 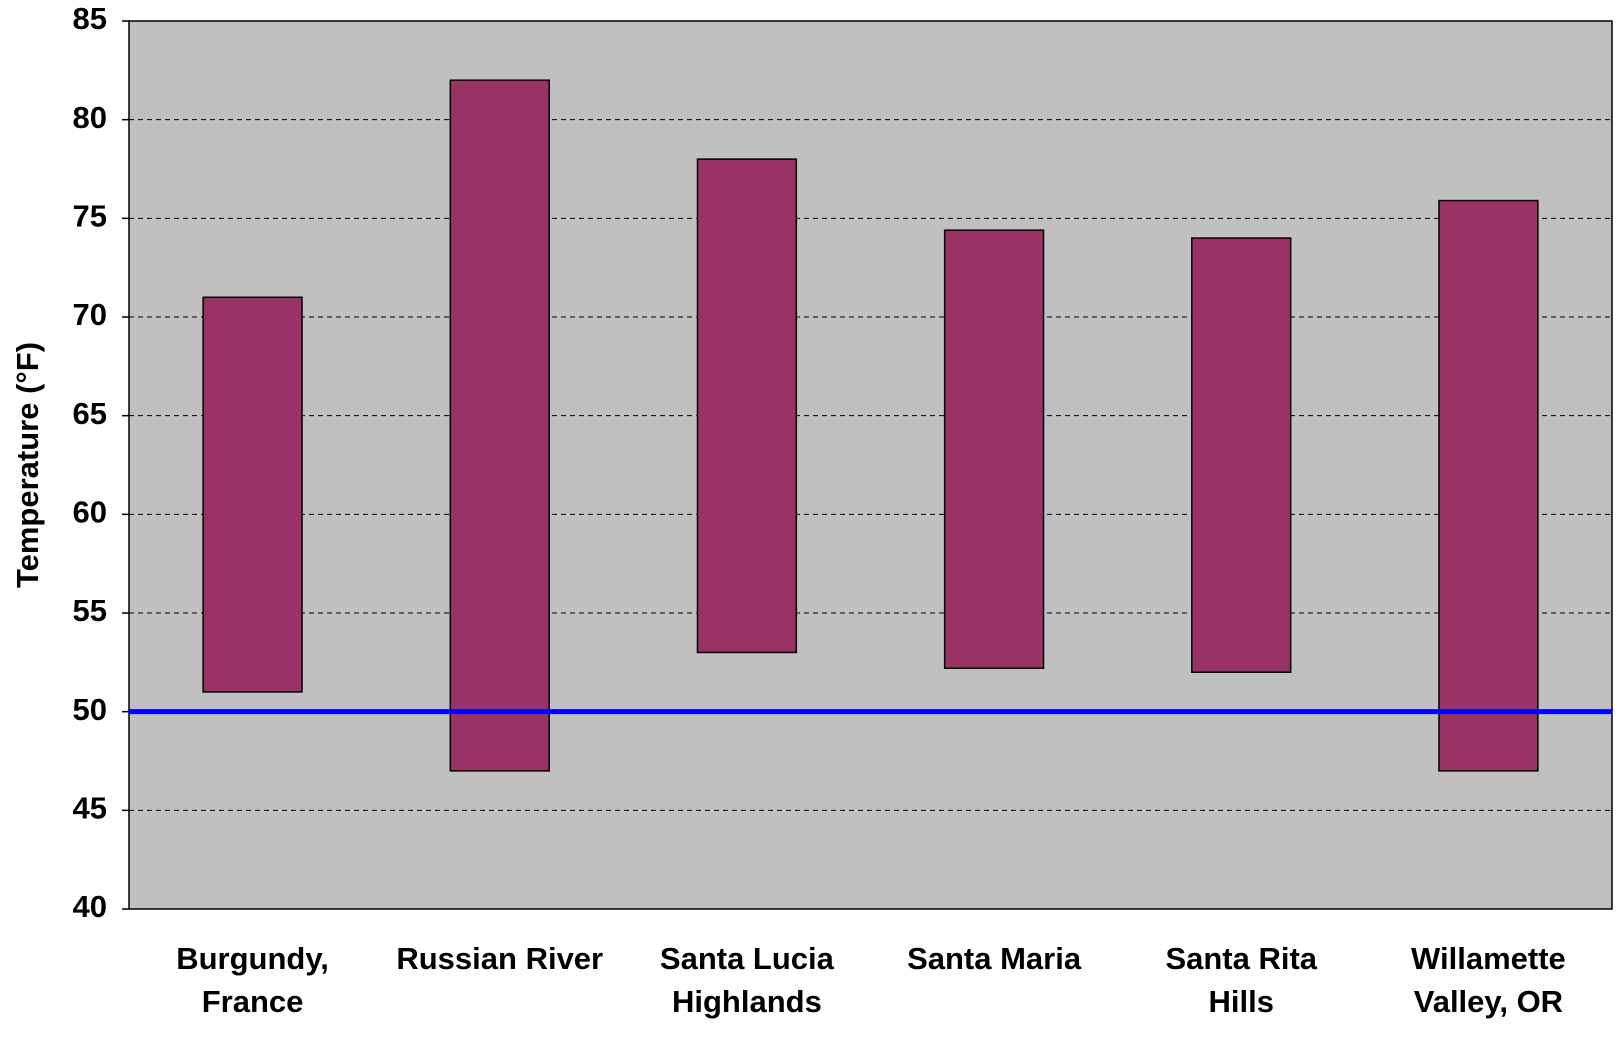 What do you see at coordinates (90, 906) in the screenshot?
I see `y-tick-label: 40` at bounding box center [90, 906].